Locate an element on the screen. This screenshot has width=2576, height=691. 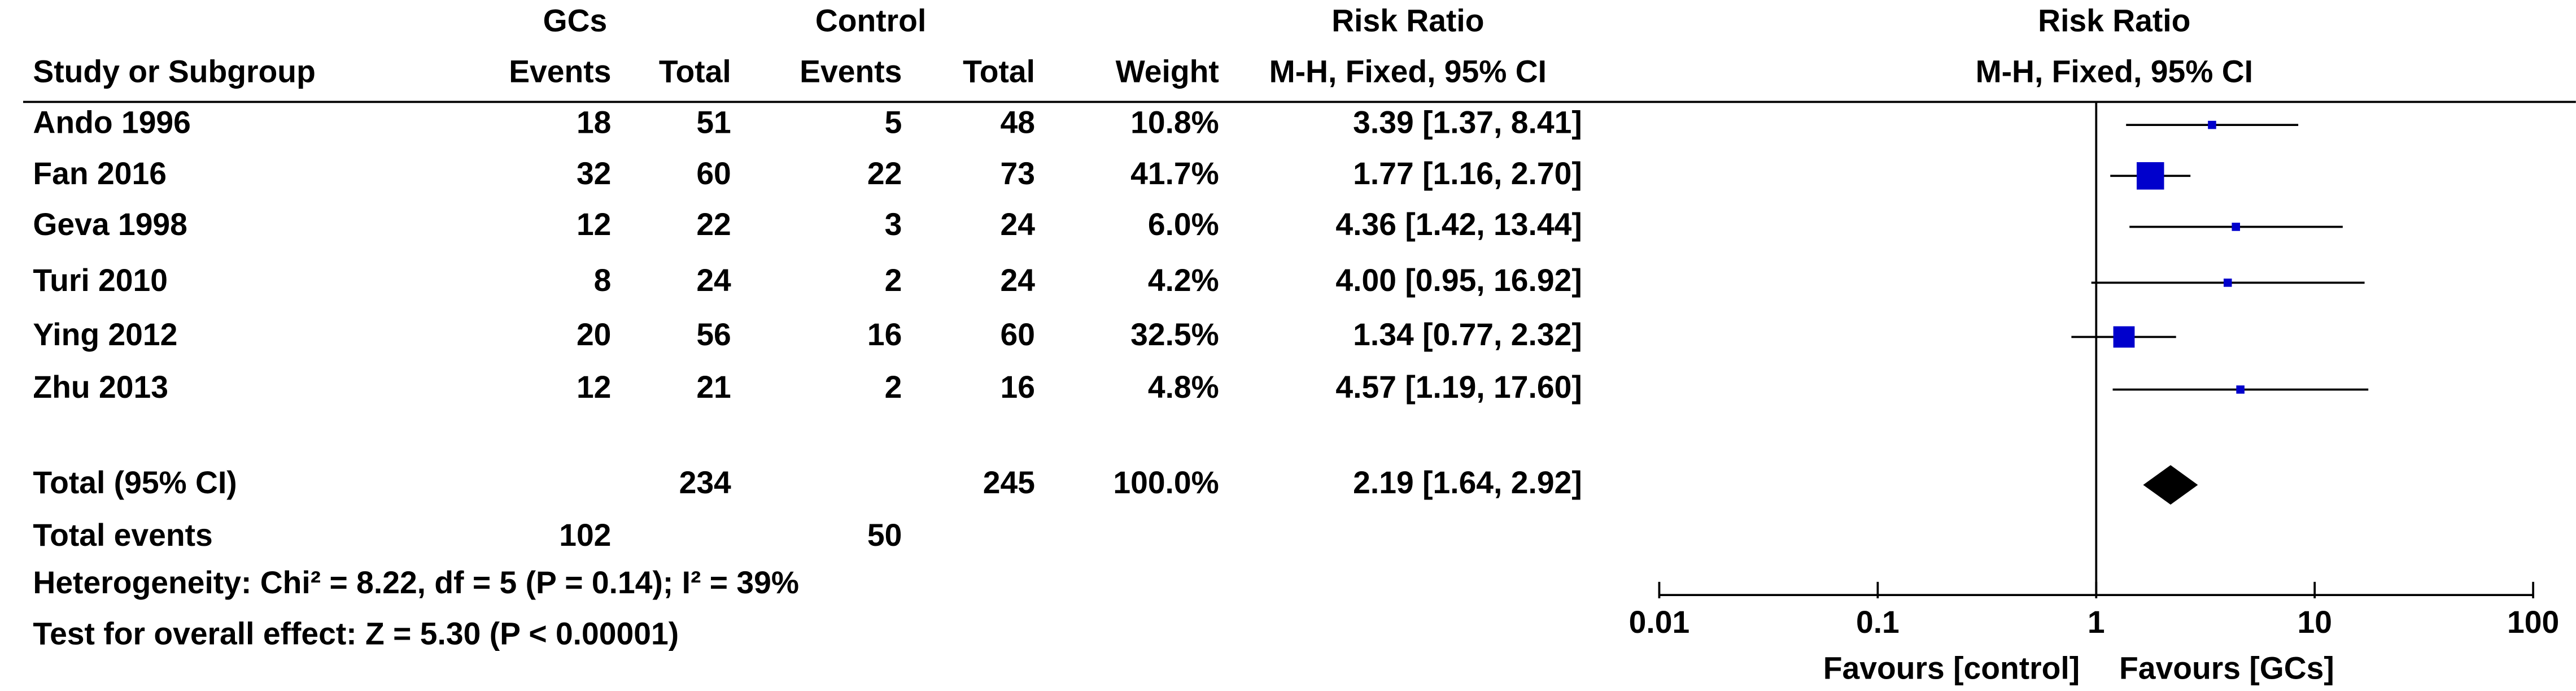
weight-label: 4.2% is located at coordinates (1183, 280).